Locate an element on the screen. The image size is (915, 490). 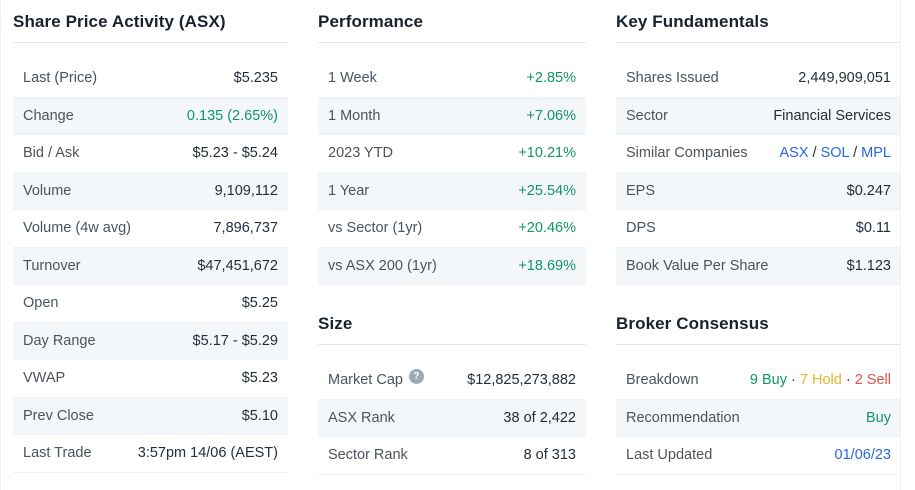
row-value: $0.11 is located at coordinates (873, 228).